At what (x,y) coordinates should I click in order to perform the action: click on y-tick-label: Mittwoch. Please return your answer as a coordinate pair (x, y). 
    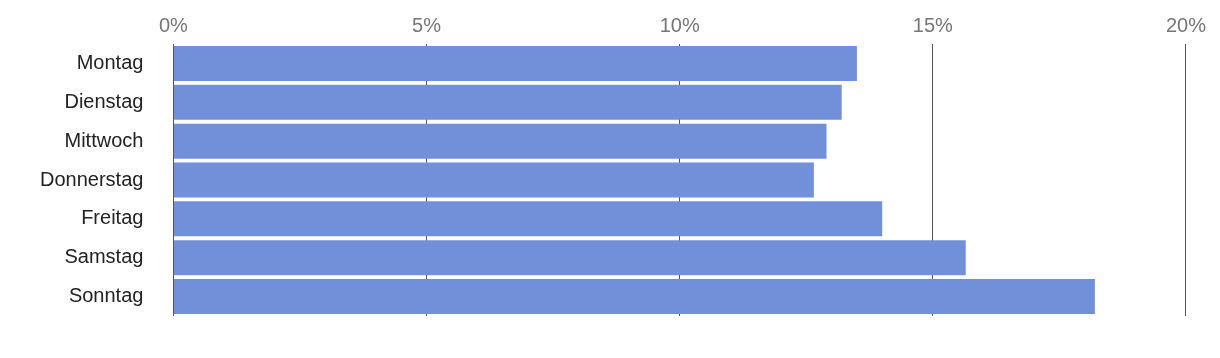
    Looking at the image, I should click on (104, 139).